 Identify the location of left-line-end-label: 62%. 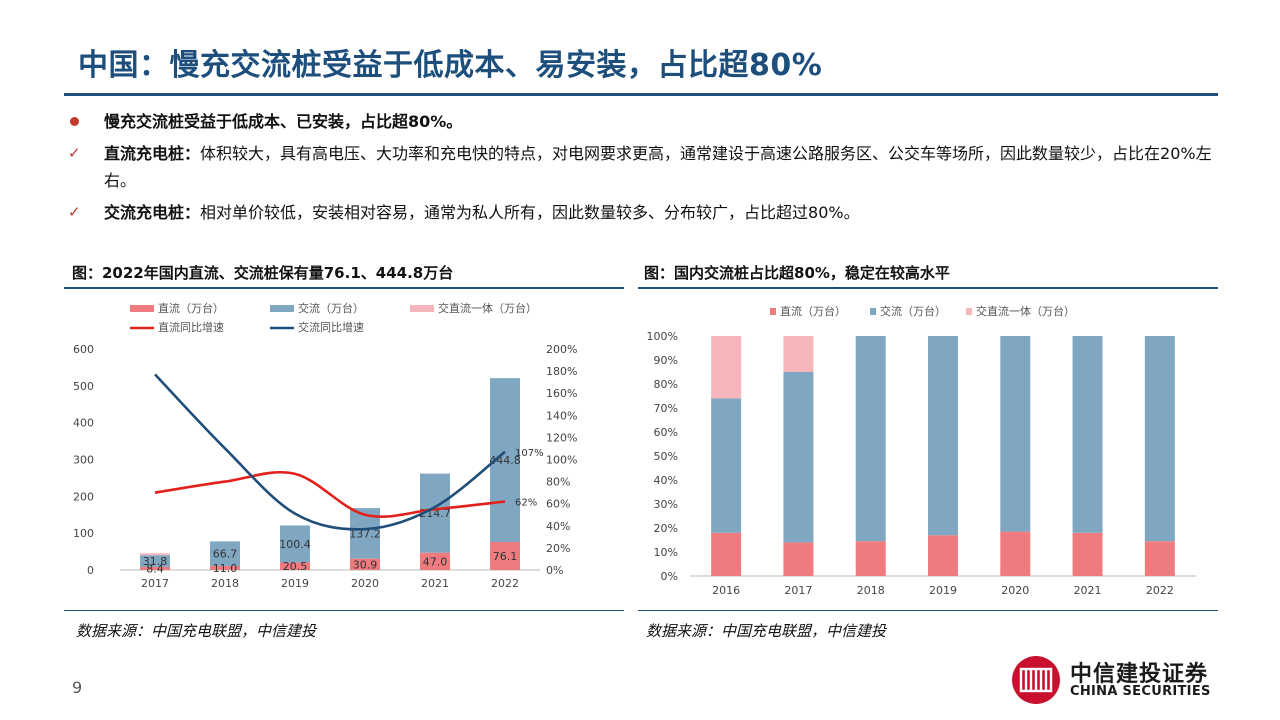
(526, 502).